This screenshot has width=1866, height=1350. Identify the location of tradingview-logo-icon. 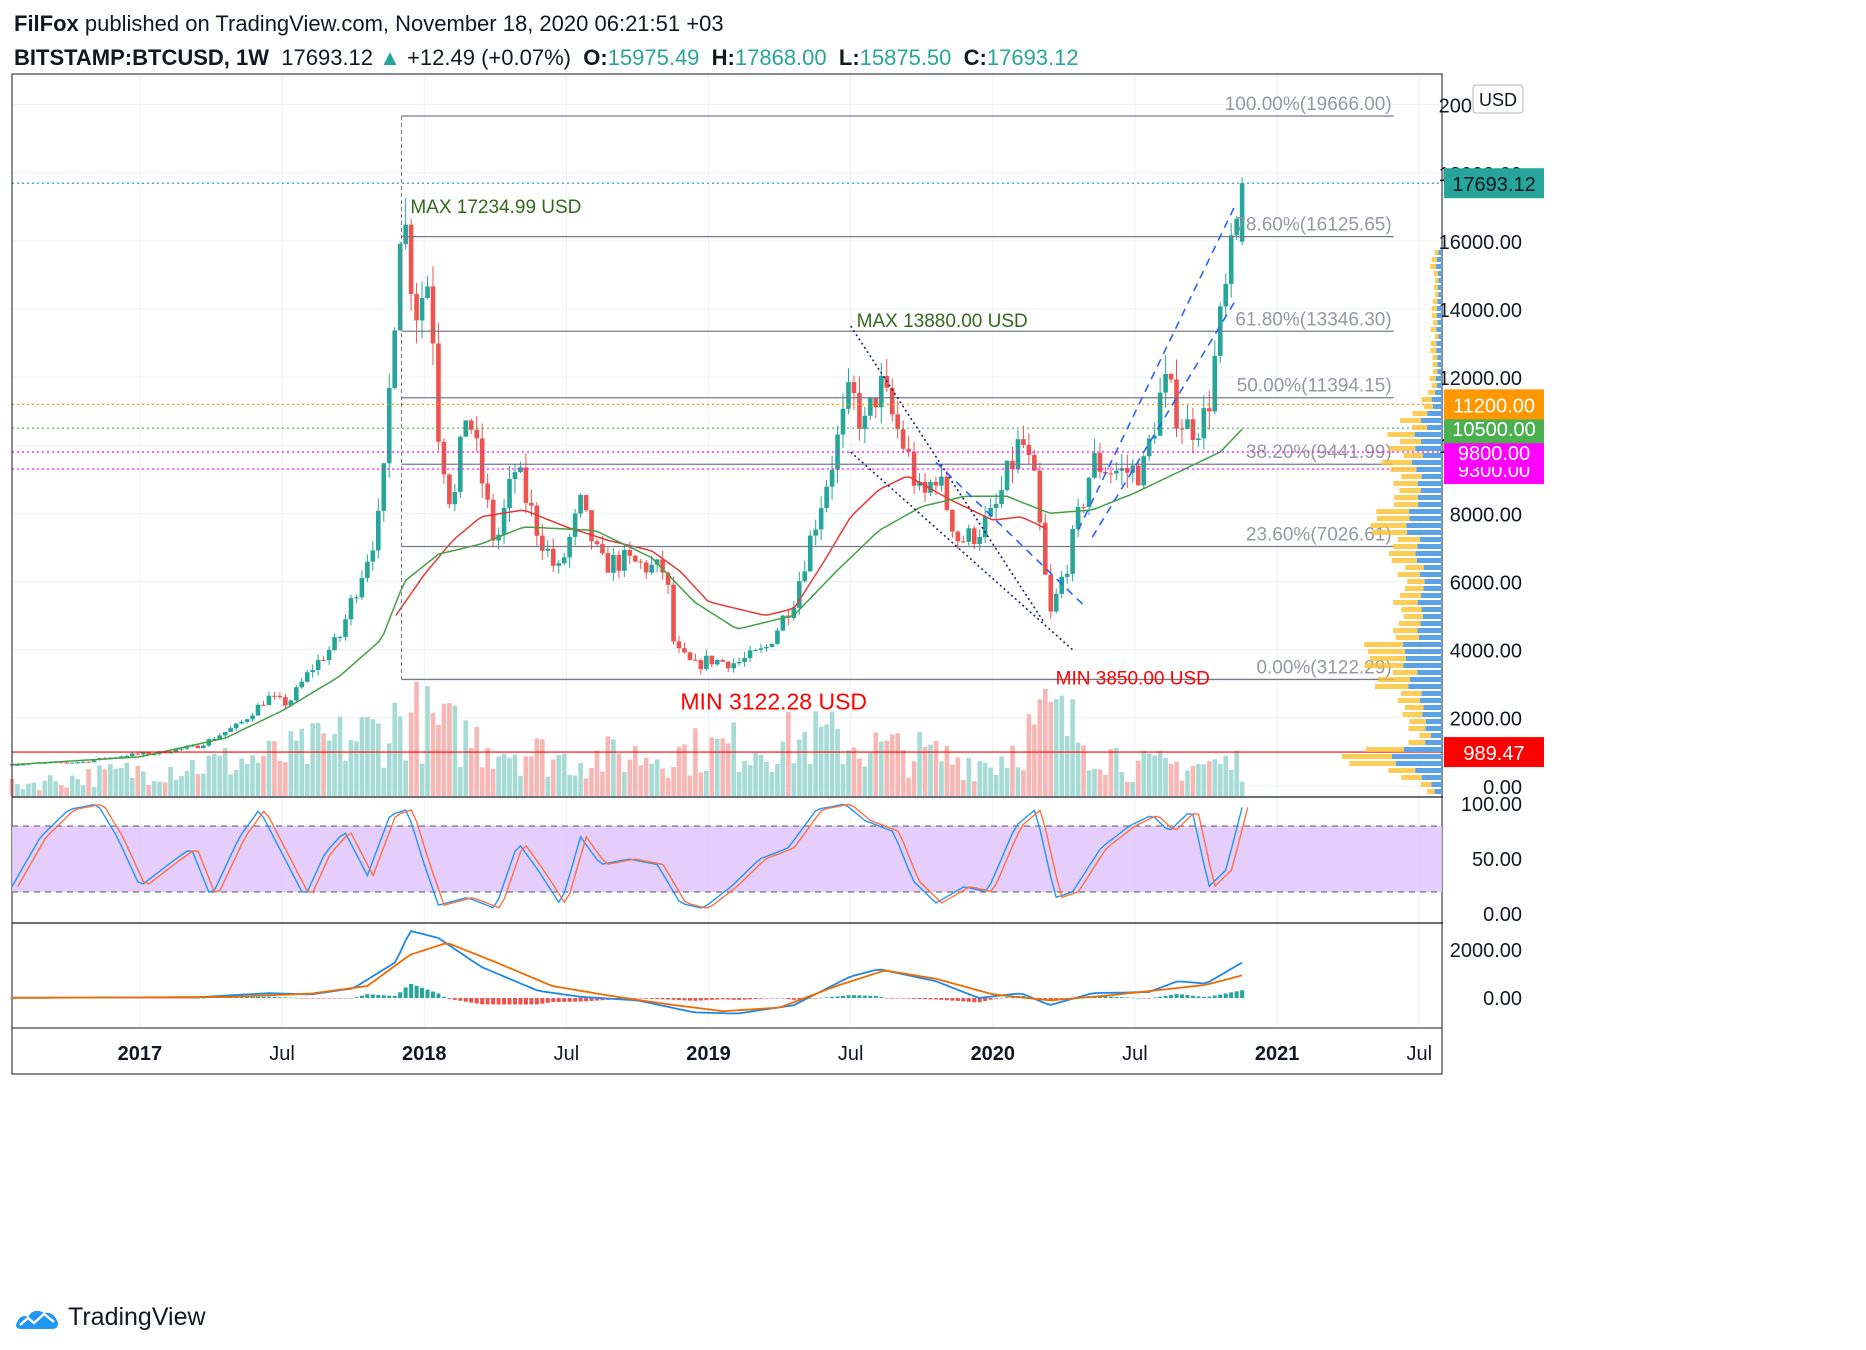
(37, 1317).